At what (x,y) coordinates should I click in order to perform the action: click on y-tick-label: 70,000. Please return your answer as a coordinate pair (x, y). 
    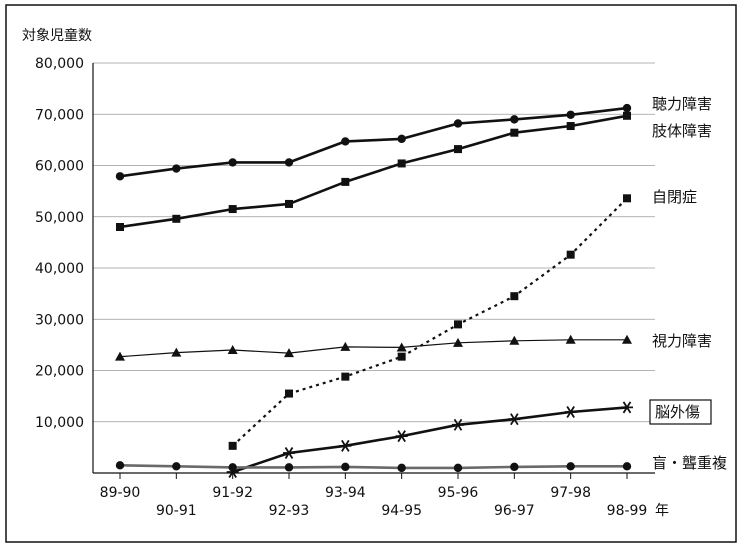
    Looking at the image, I should click on (59, 115).